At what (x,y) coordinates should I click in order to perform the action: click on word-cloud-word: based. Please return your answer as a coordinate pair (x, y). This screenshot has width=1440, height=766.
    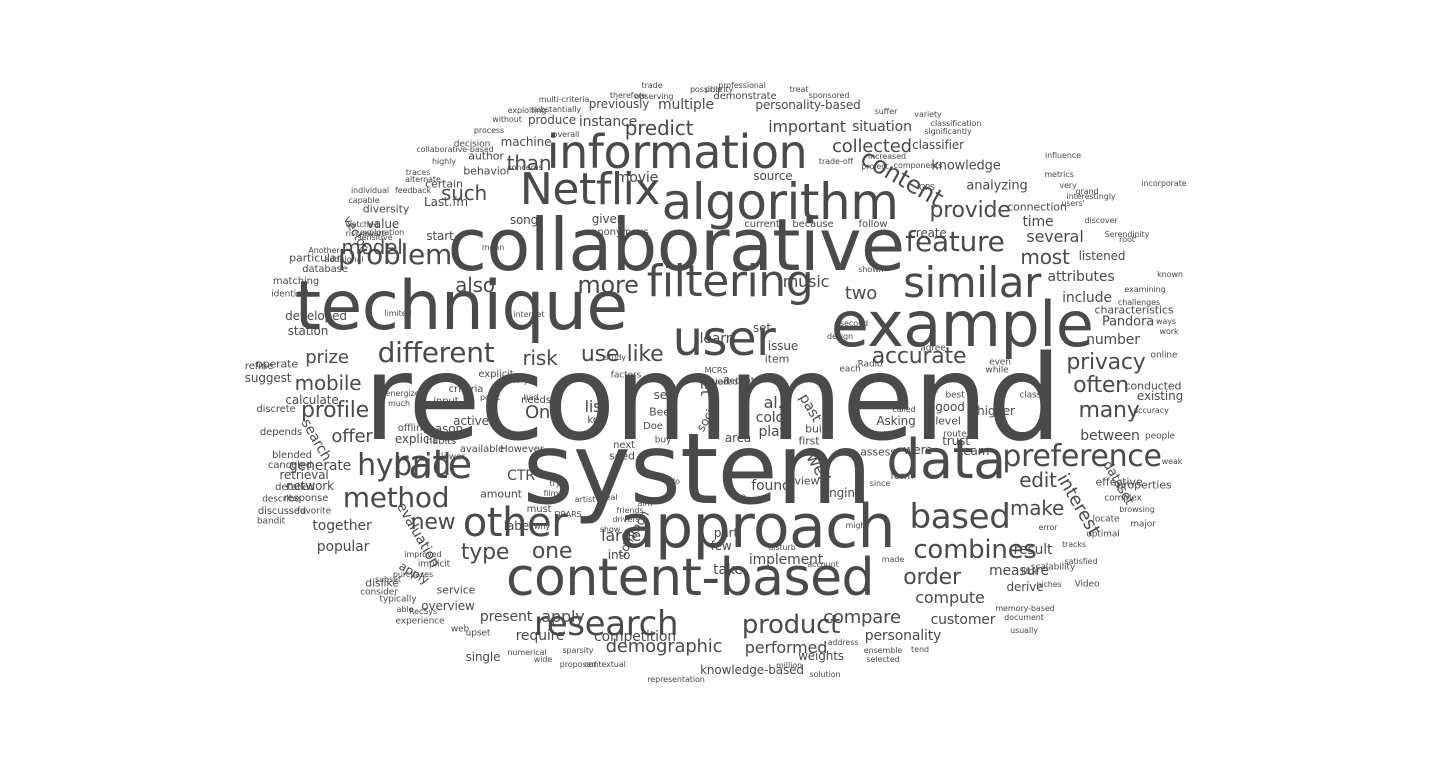
    Looking at the image, I should click on (960, 517).